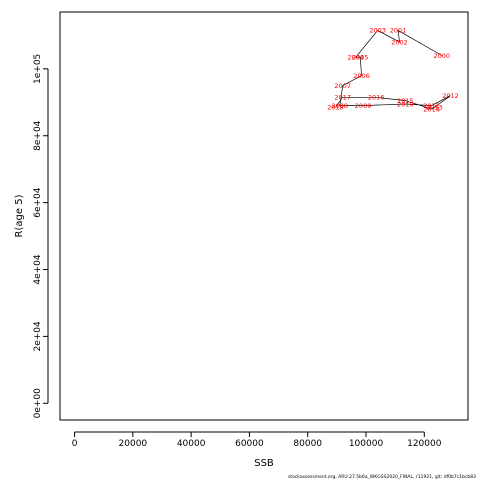  What do you see at coordinates (38, 135) in the screenshot?
I see `y-tick-label: 8e+04` at bounding box center [38, 135].